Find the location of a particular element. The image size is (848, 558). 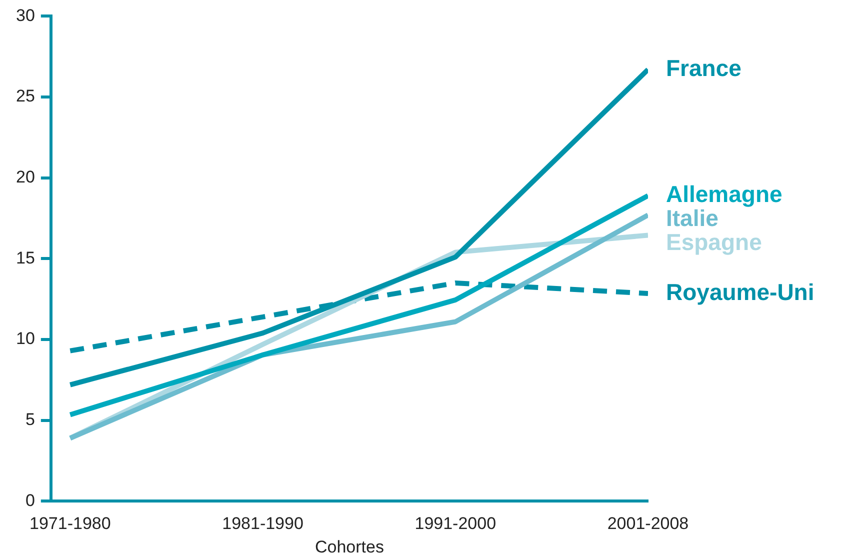

y-tick-label: 0 is located at coordinates (30, 500).